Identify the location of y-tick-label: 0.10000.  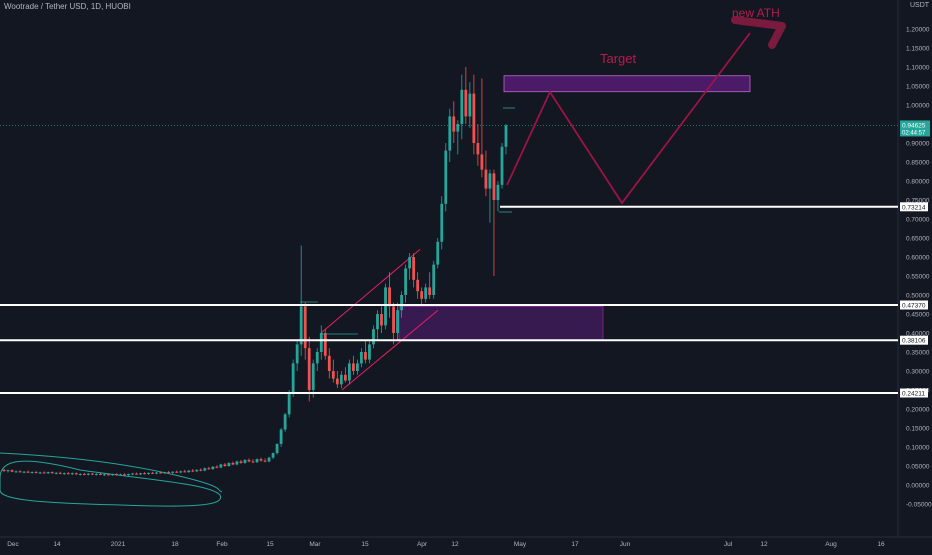
(918, 448).